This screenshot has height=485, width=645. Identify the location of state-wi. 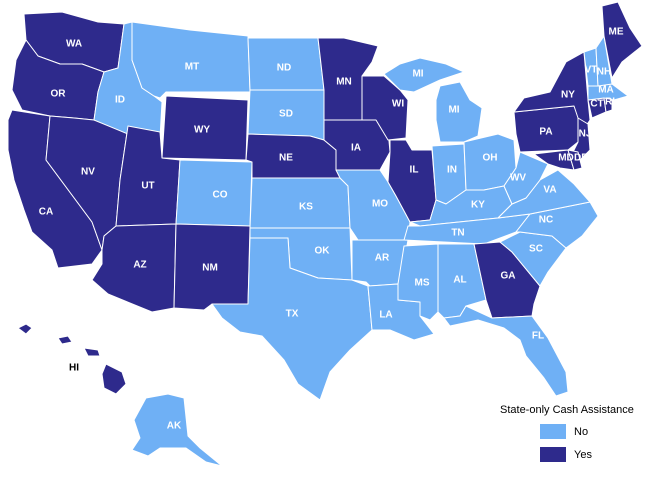
(385, 108).